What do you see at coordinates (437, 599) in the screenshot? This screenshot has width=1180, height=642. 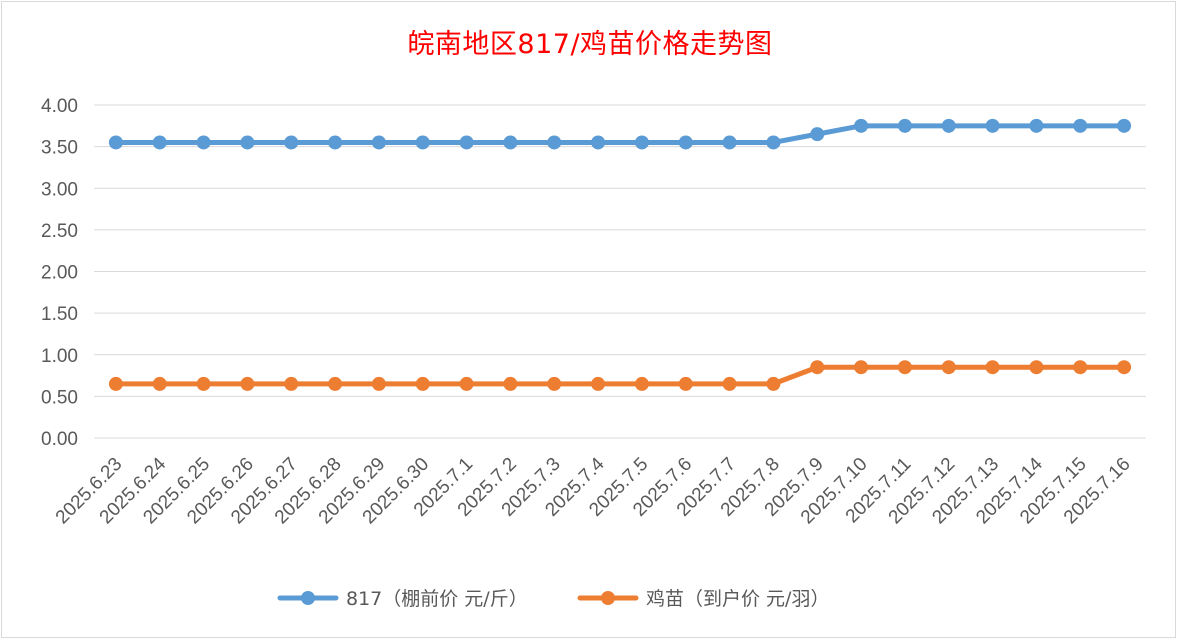 I see `legend-label: 817（棚前价 元/斤）` at bounding box center [437, 599].